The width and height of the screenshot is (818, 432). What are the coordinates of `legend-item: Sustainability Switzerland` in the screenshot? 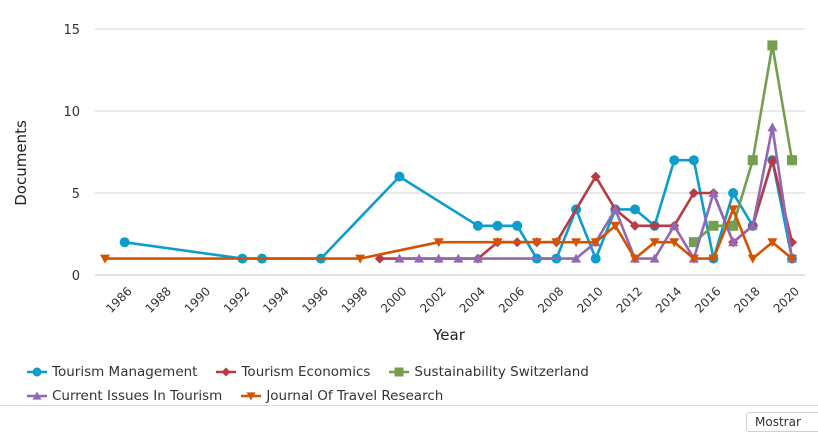 It's located at (488, 372).